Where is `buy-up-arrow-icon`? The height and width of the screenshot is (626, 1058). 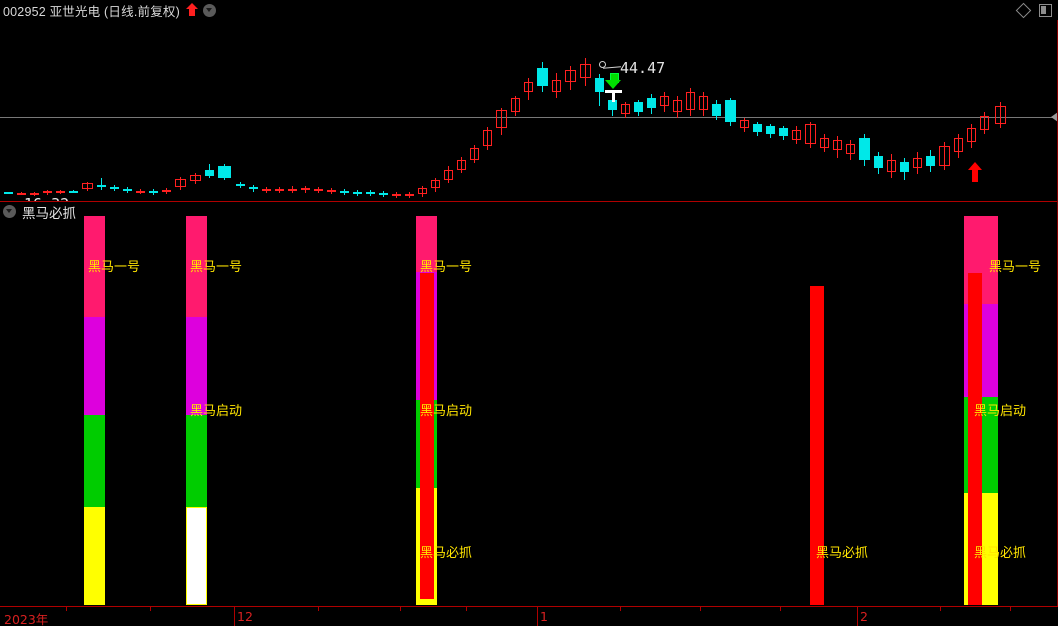 buy-up-arrow-icon is located at coordinates (975, 172).